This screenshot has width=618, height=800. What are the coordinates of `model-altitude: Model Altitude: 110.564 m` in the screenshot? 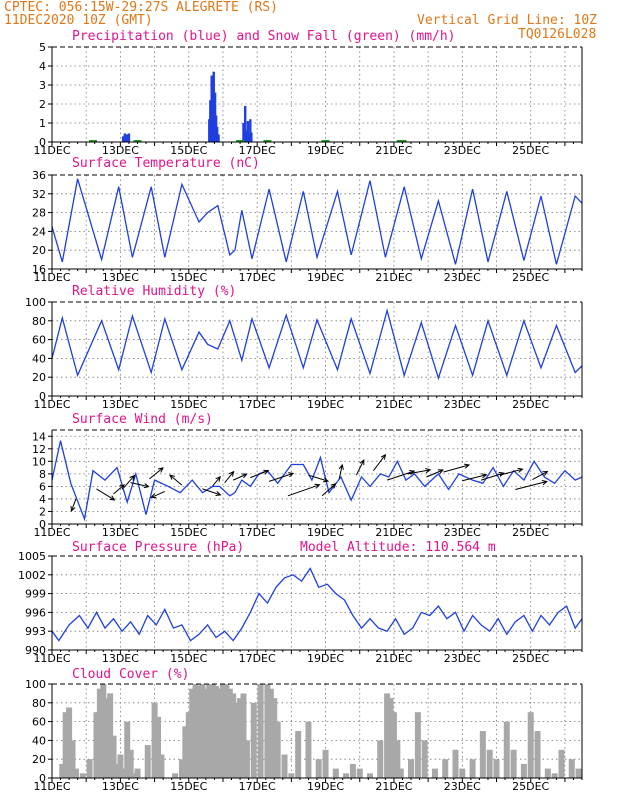 It's located at (398, 547).